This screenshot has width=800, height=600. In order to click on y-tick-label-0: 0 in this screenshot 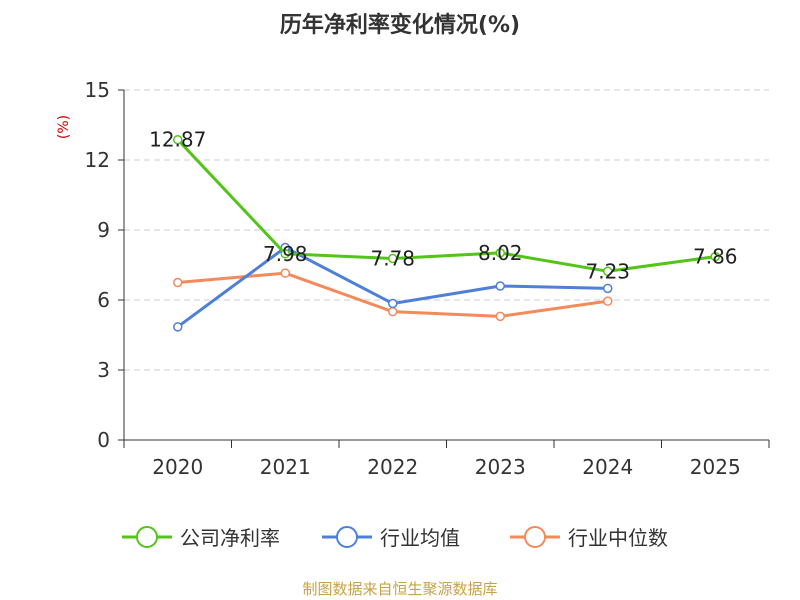, I will do `click(103, 440)`.